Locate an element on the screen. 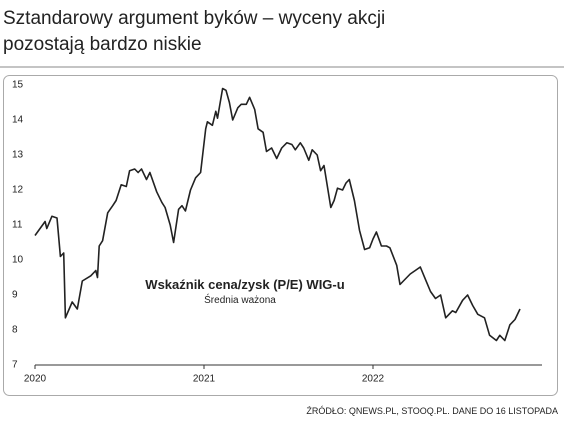  y-tick-label: 12 is located at coordinates (18, 190).